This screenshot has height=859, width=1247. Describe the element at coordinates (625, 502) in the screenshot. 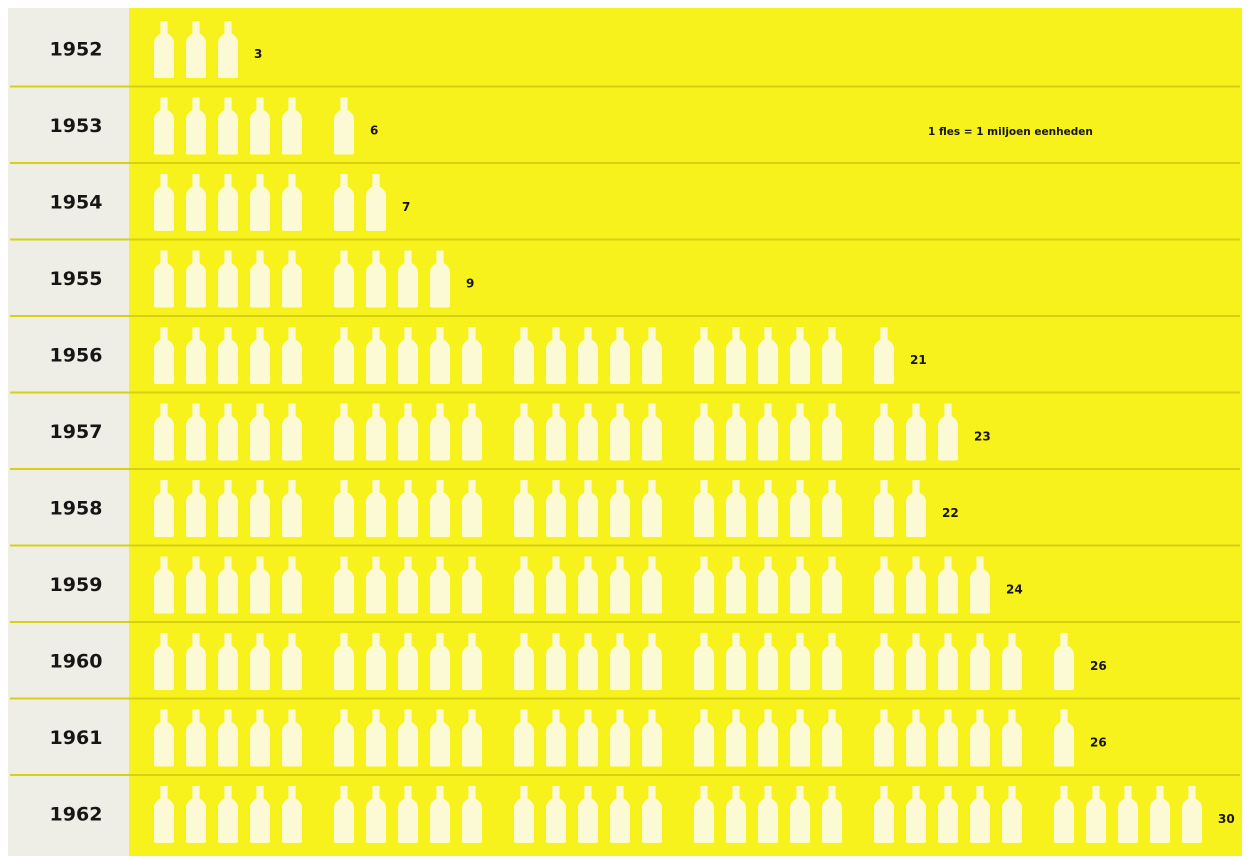

I see `chart-row: 1958 22` at that location.